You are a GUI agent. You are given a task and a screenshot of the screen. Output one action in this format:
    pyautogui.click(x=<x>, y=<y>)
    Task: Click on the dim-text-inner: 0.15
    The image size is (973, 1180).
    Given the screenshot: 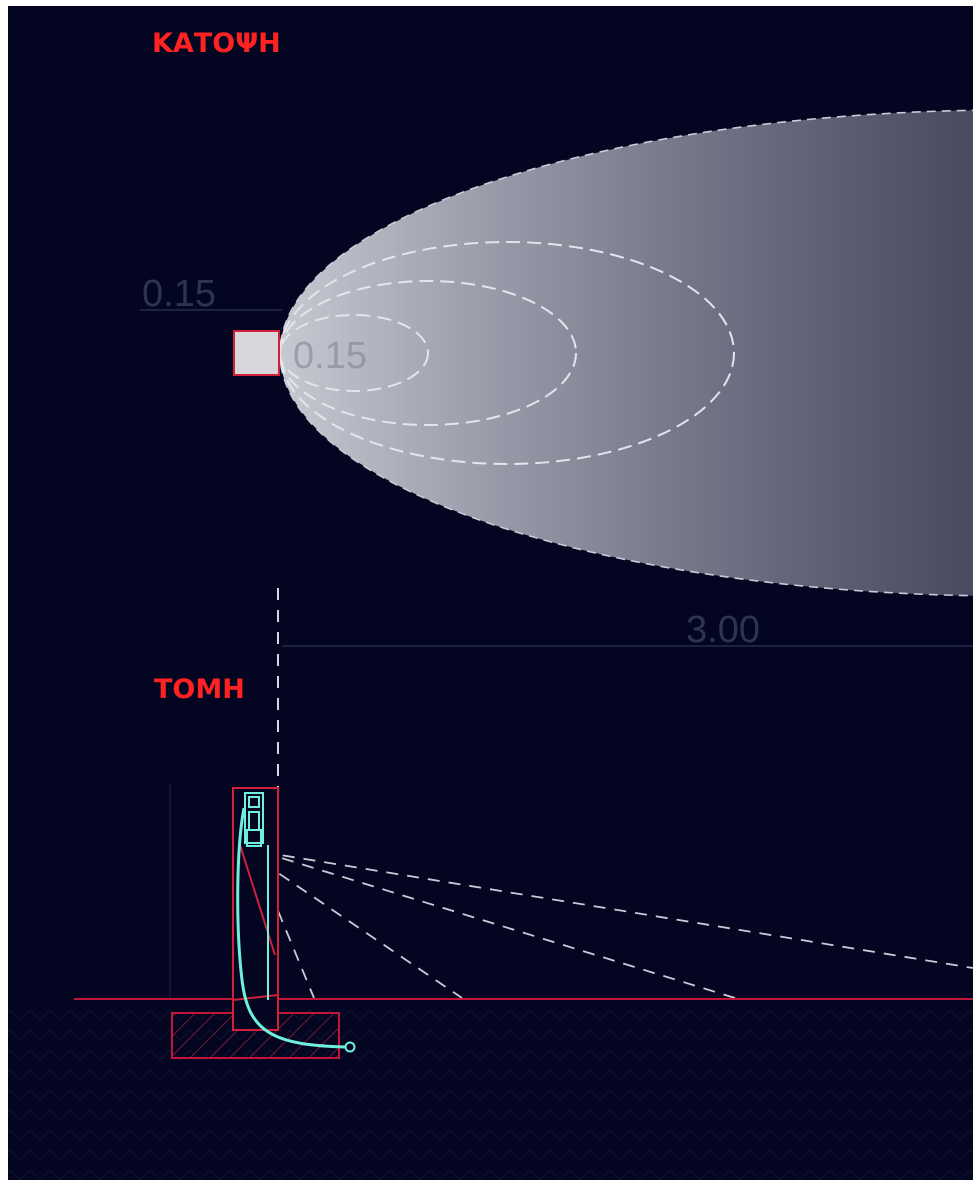 What is the action you would take?
    pyautogui.click(x=330, y=356)
    